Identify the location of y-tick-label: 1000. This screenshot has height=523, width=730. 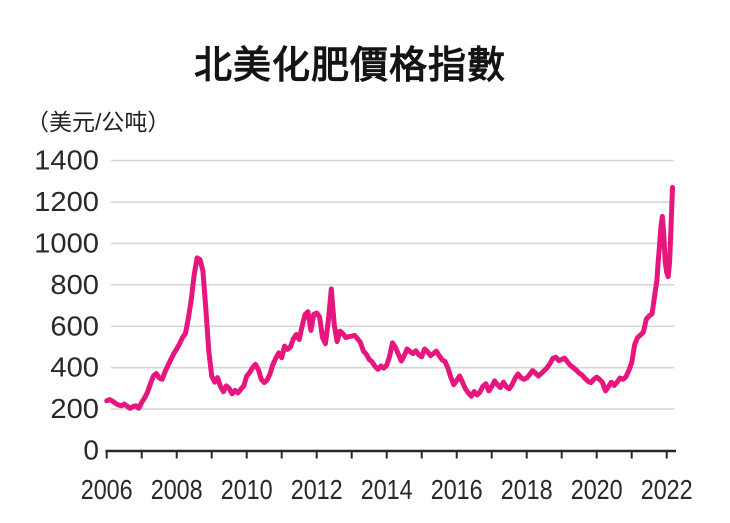
(66, 242).